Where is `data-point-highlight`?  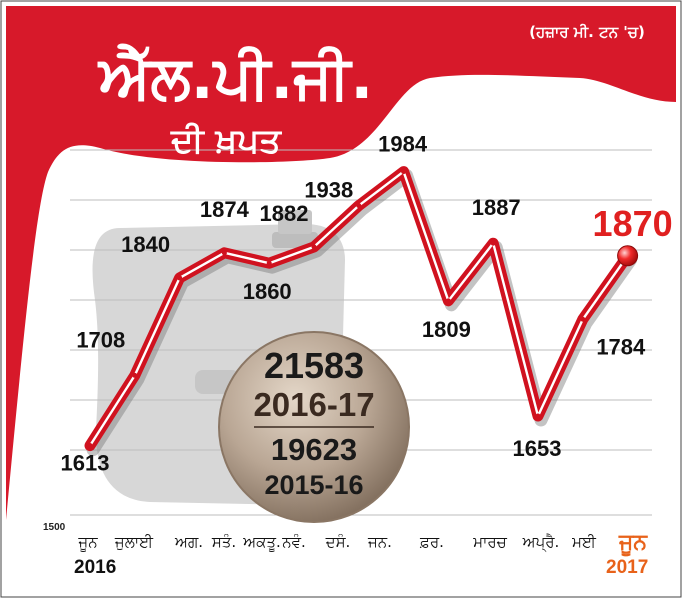 data-point-highlight is located at coordinates (628, 256).